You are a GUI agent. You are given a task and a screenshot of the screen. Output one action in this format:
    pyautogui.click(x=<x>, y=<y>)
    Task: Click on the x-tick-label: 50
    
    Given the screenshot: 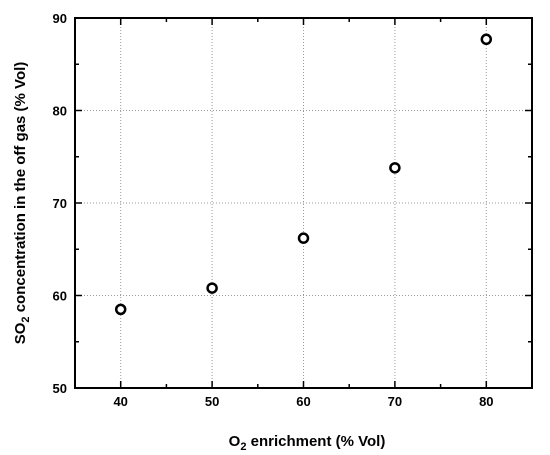 What is the action you would take?
    pyautogui.click(x=212, y=401)
    